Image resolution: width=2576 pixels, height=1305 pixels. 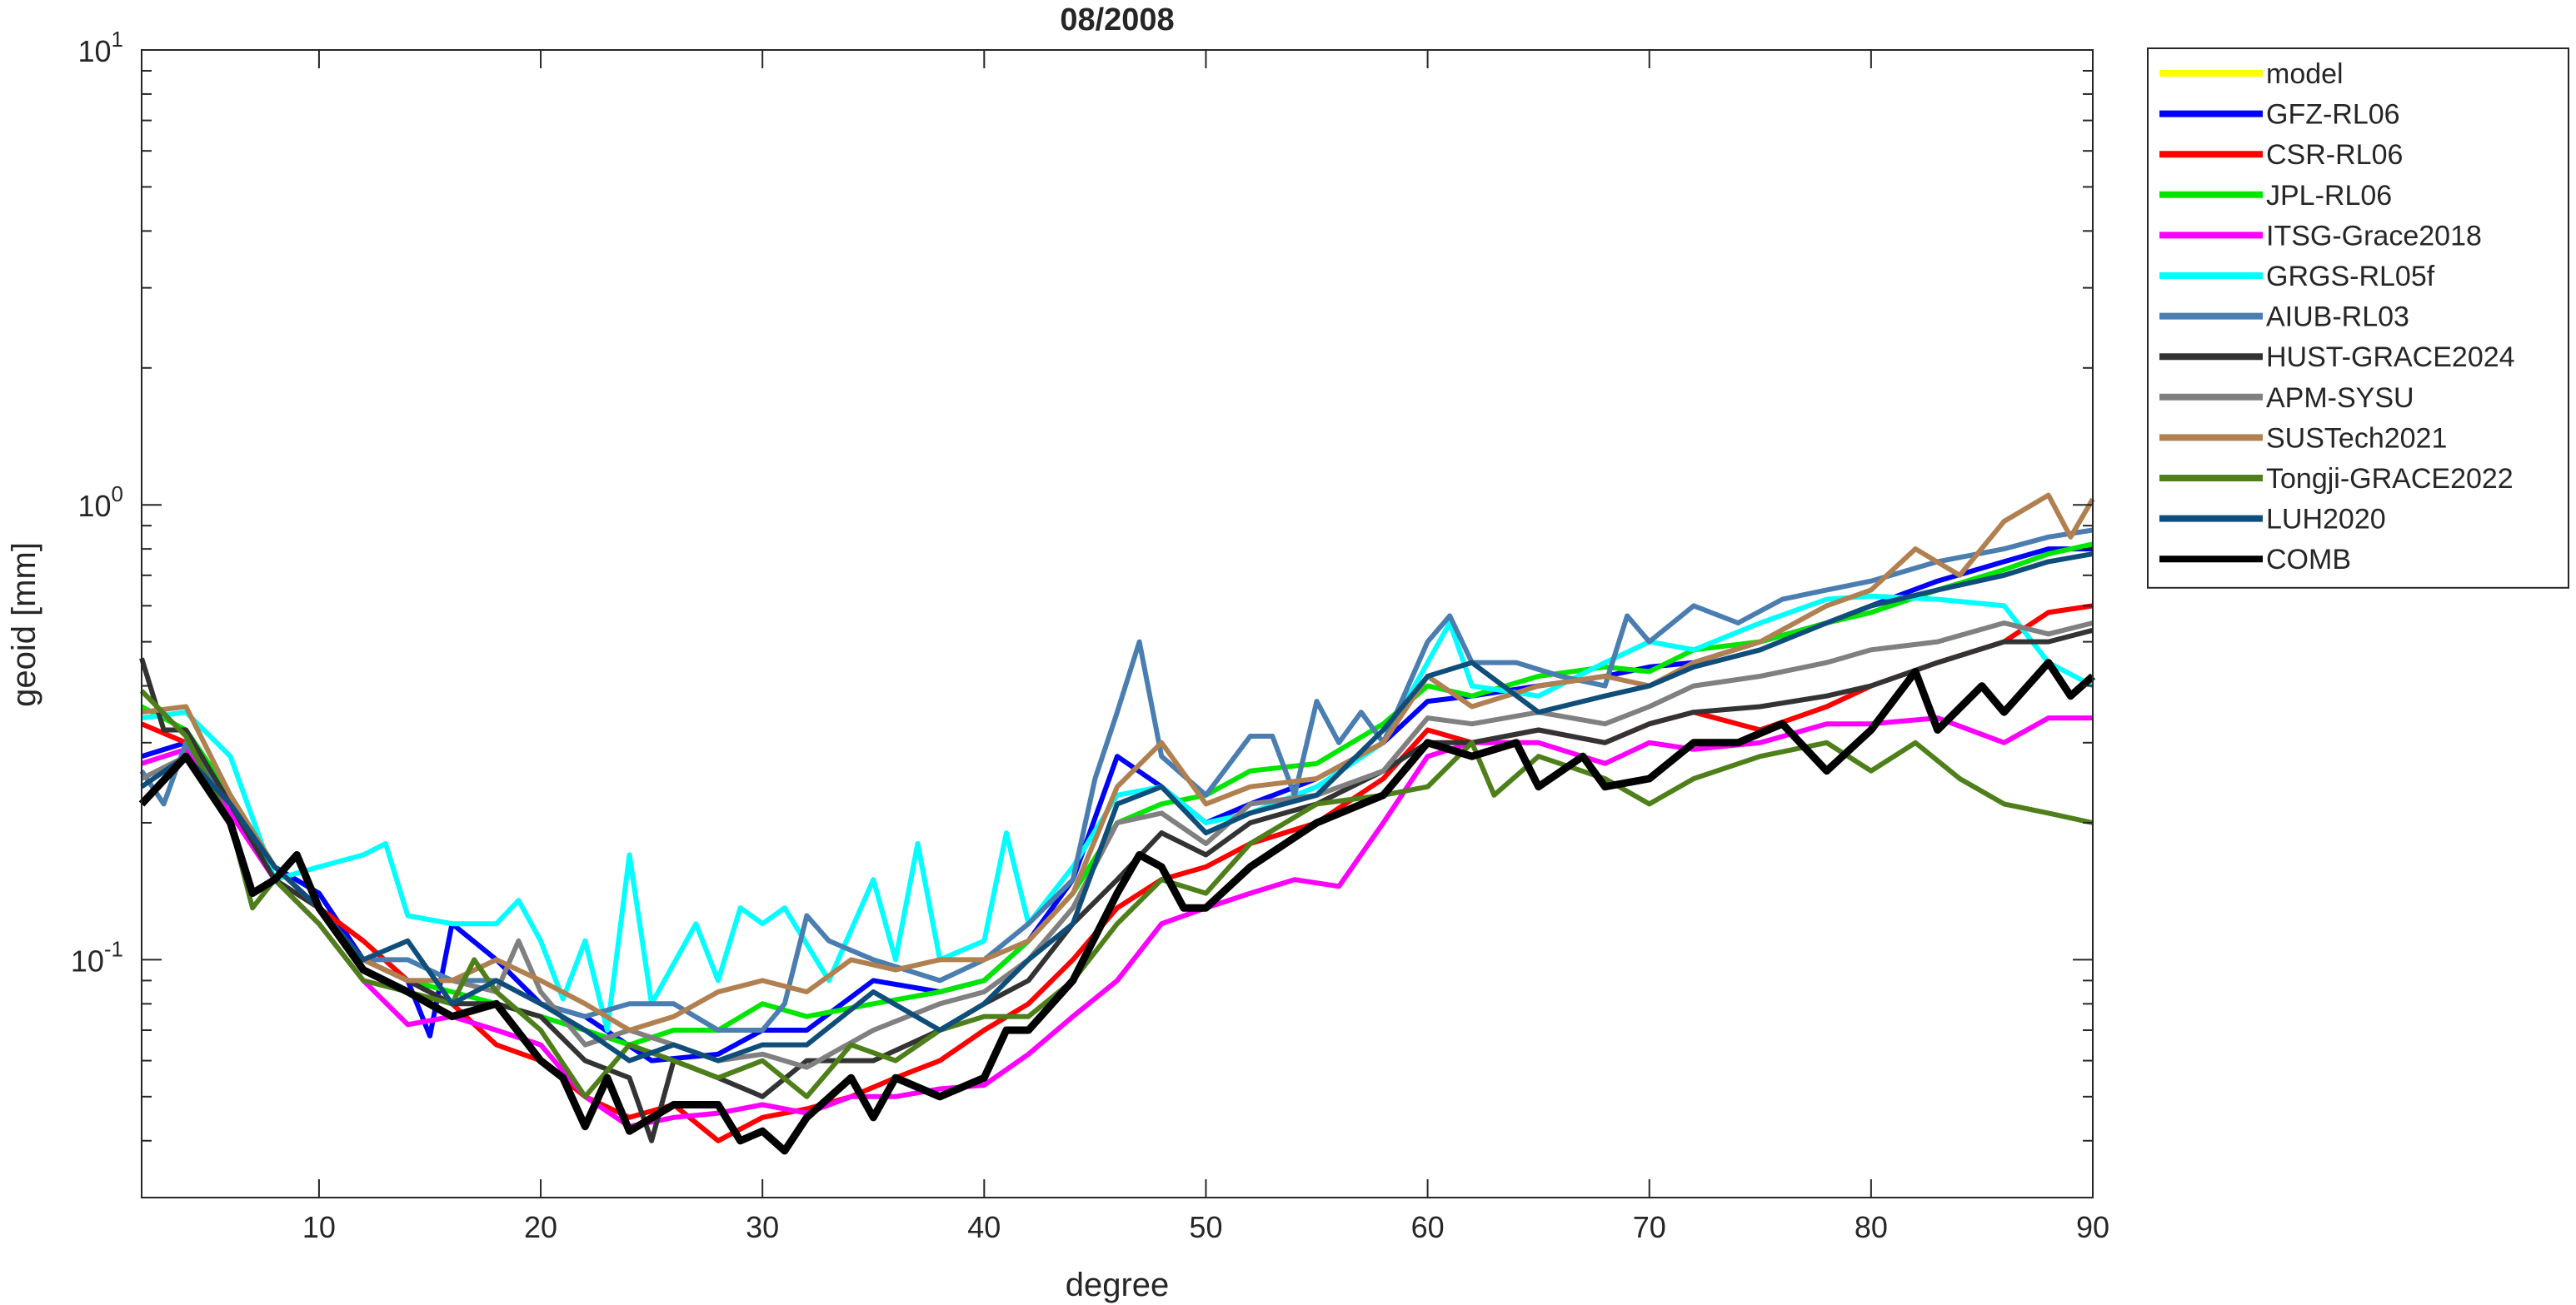 I want to click on x-tick-label: 40, so click(x=984, y=1227).